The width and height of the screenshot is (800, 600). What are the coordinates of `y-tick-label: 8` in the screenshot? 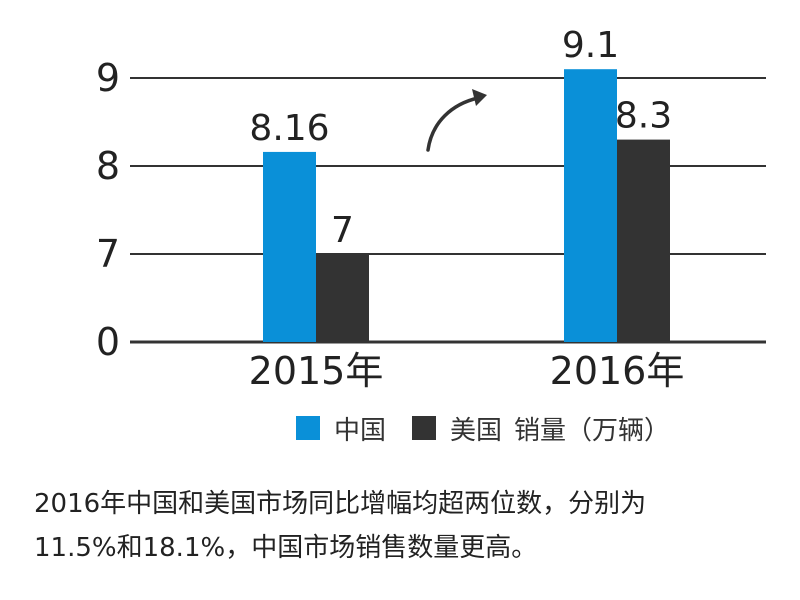 It's located at (108, 166).